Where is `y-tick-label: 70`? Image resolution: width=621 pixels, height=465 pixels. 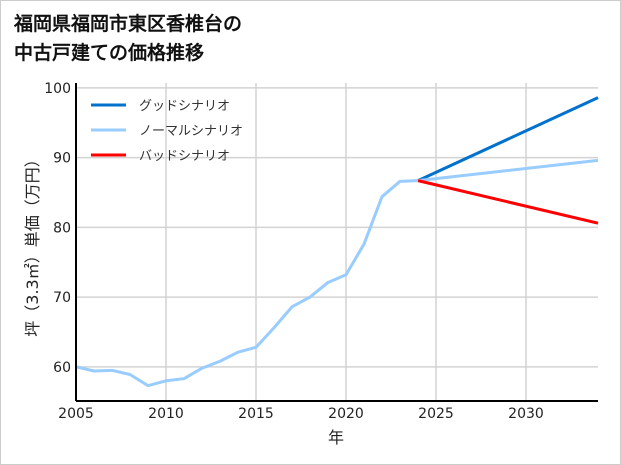
y-tick-label: 70 is located at coordinates (62, 298).